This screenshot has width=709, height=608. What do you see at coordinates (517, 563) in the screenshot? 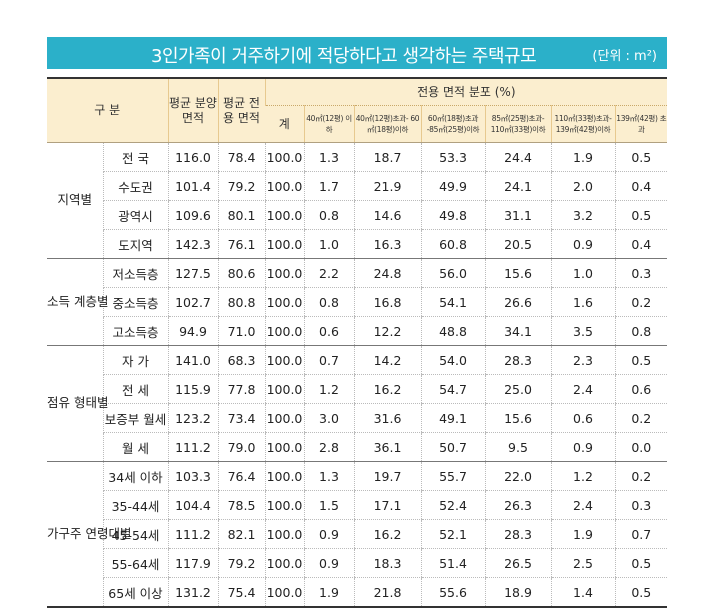
I see `table-cell: 26.5` at bounding box center [517, 563].